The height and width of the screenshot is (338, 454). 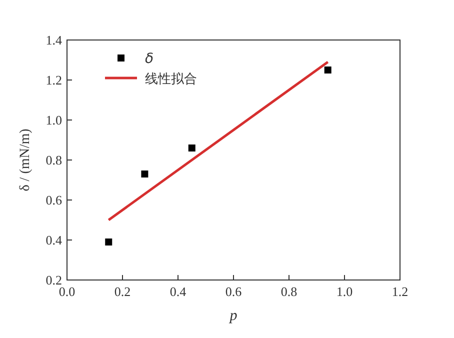 What do you see at coordinates (149, 59) in the screenshot?
I see `legend-label: δ` at bounding box center [149, 59].